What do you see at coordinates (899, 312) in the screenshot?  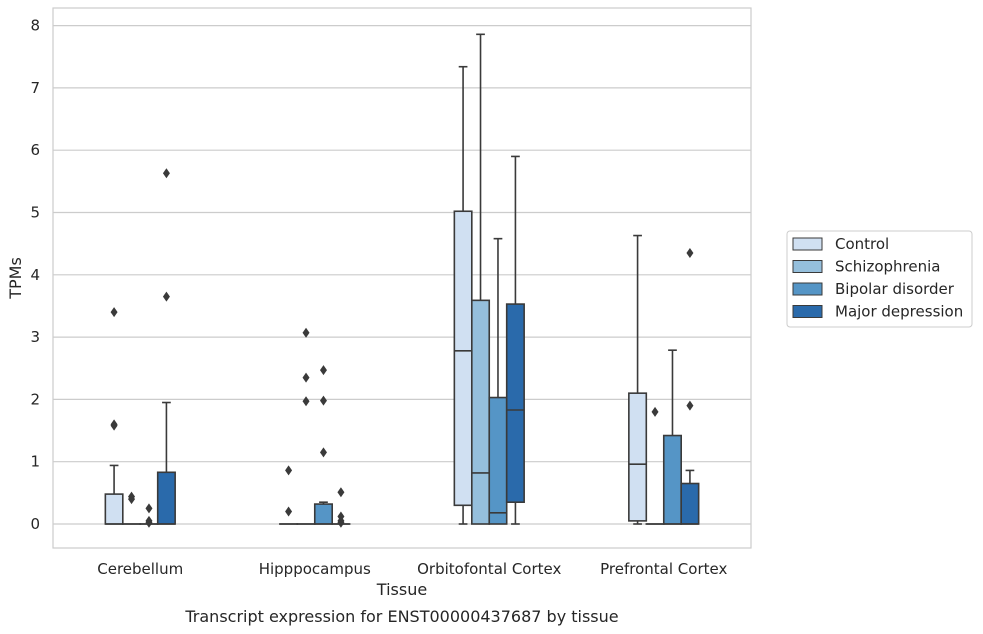 I see `legend-label: Major depression` at bounding box center [899, 312].